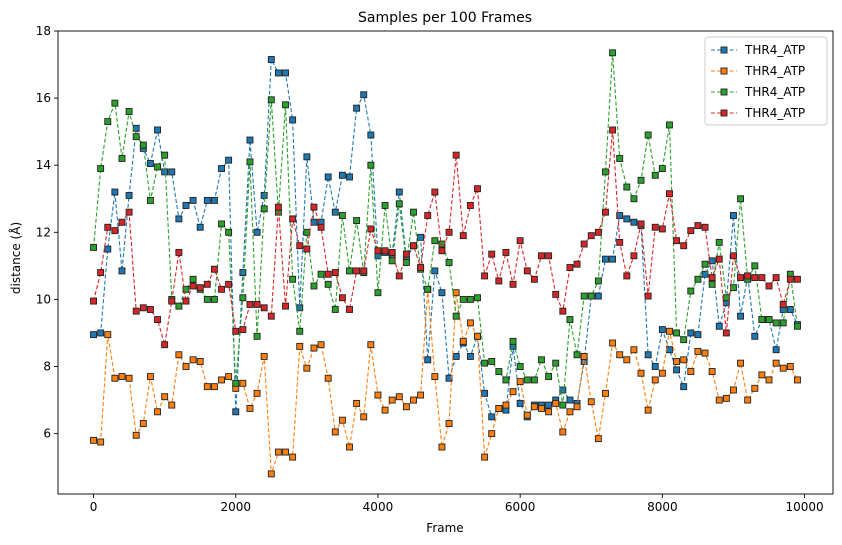  I want to click on x-tick-label: 0, so click(94, 507).